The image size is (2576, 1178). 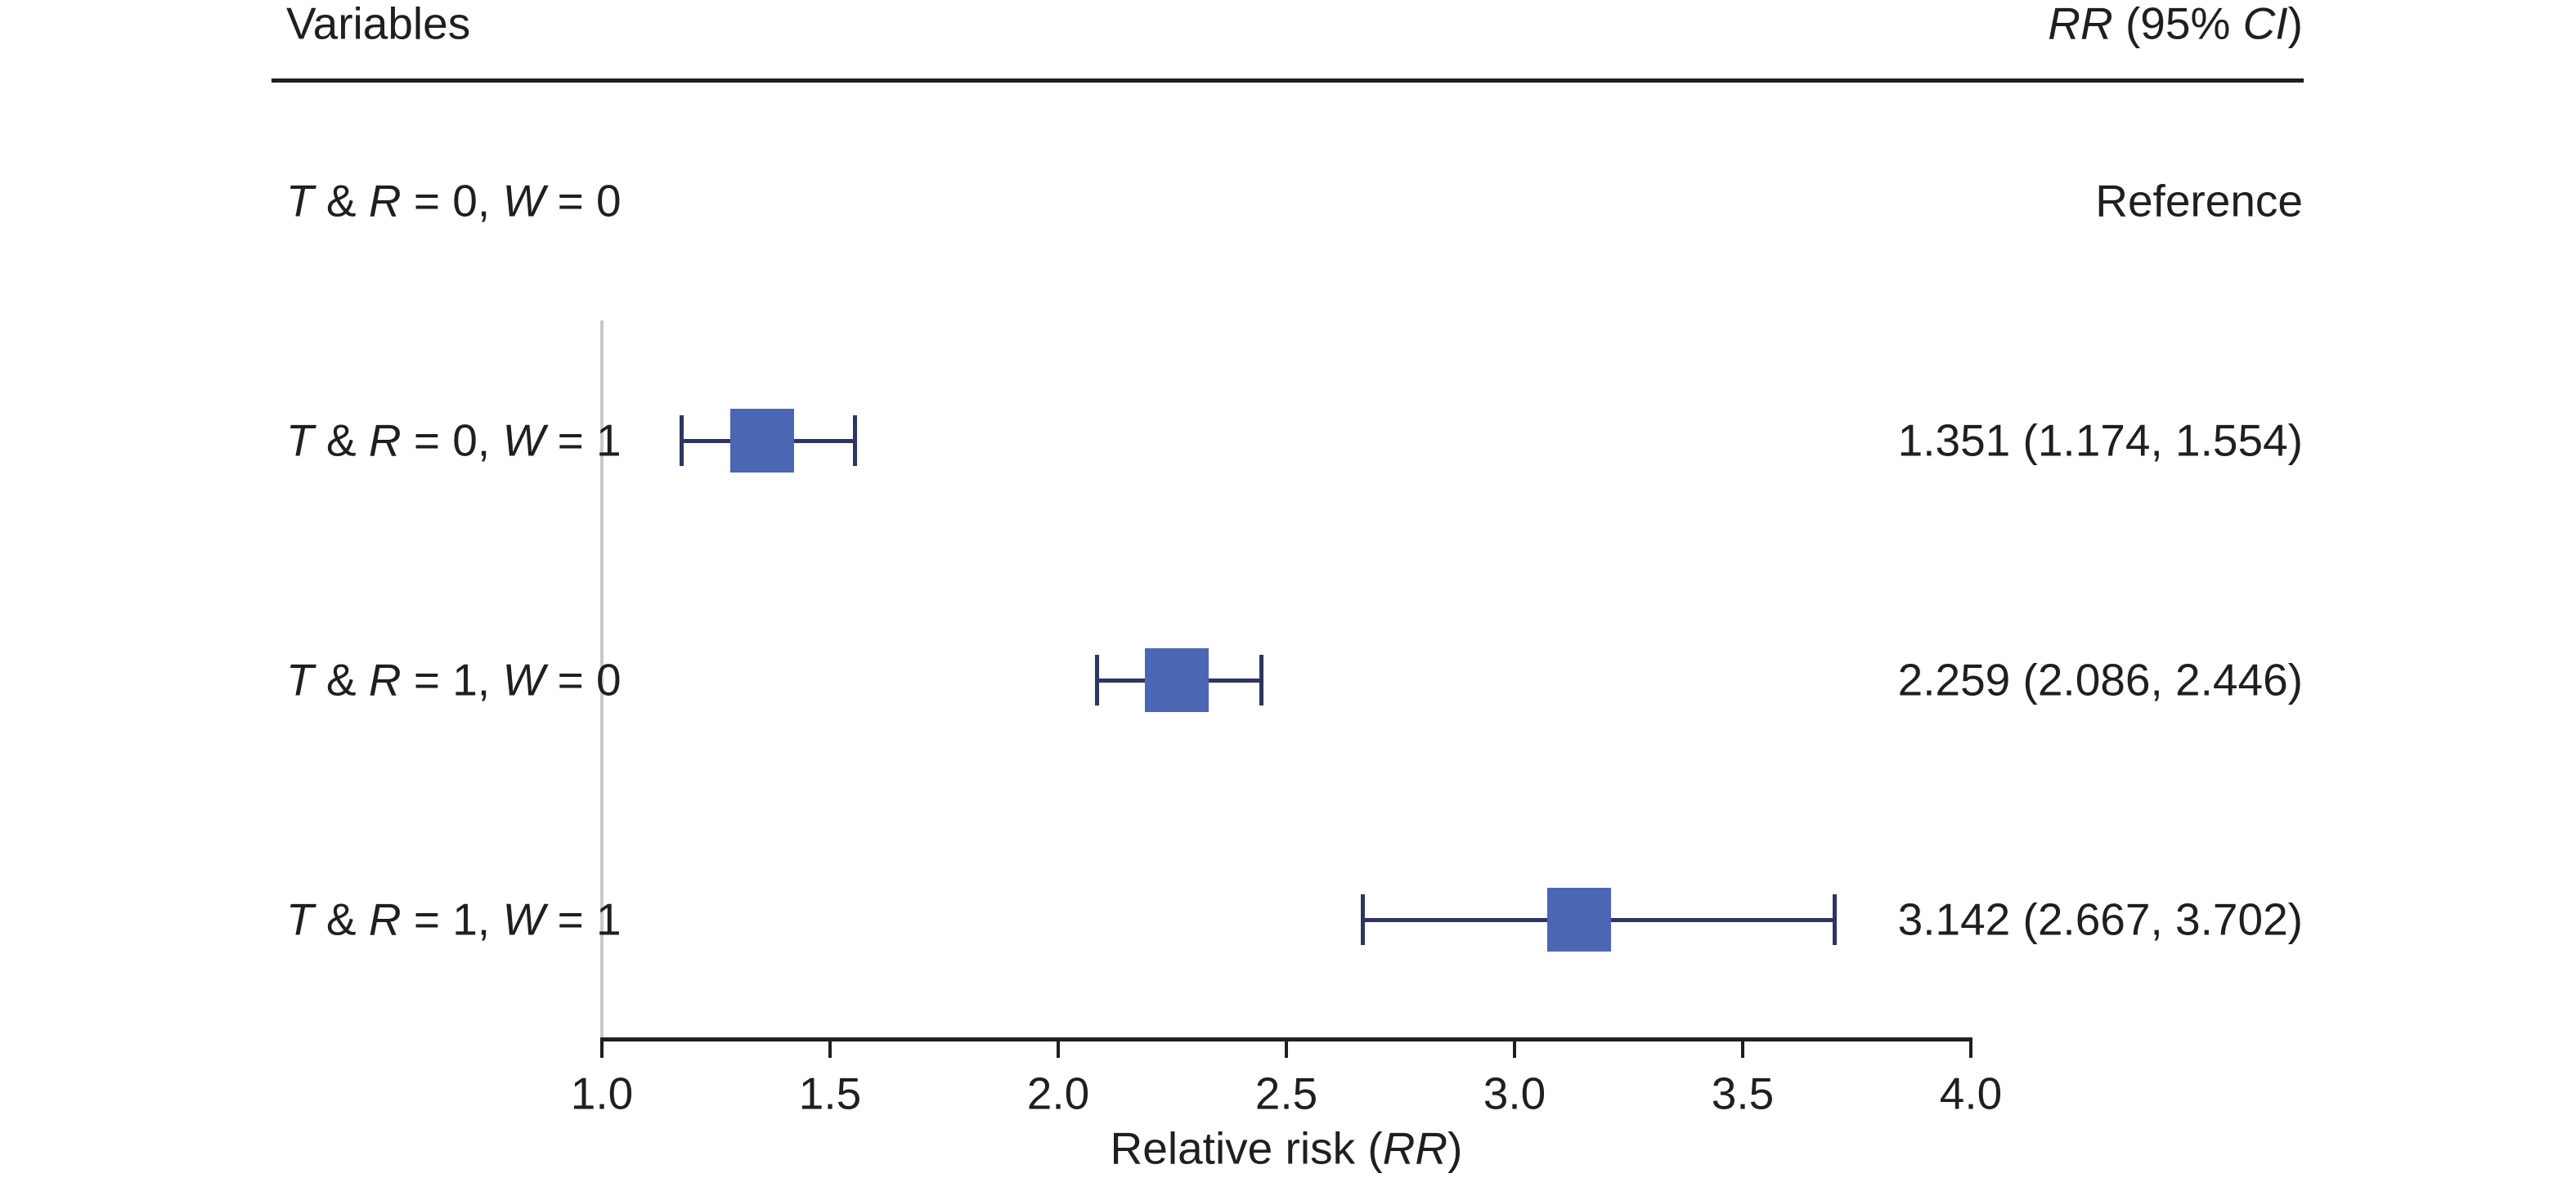 What do you see at coordinates (1515, 1093) in the screenshot?
I see `x-axis-tick-label: 3.0` at bounding box center [1515, 1093].